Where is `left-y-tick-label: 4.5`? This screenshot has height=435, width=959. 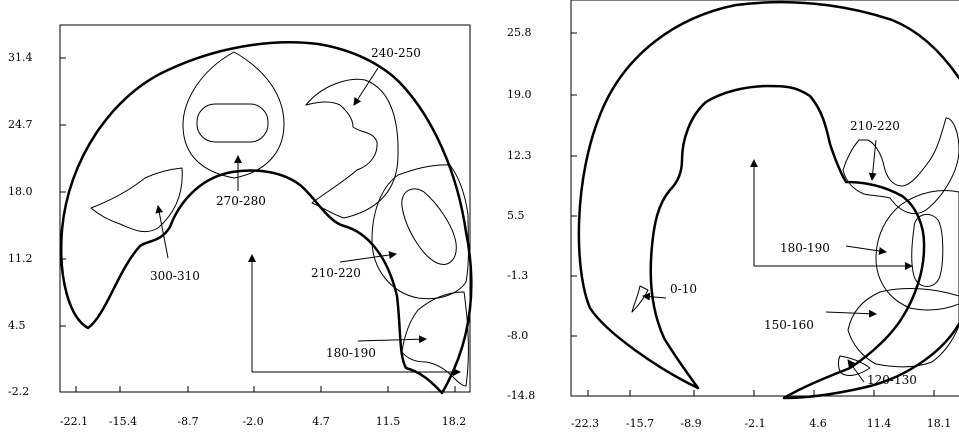 left-y-tick-label: 4.5 is located at coordinates (17, 325).